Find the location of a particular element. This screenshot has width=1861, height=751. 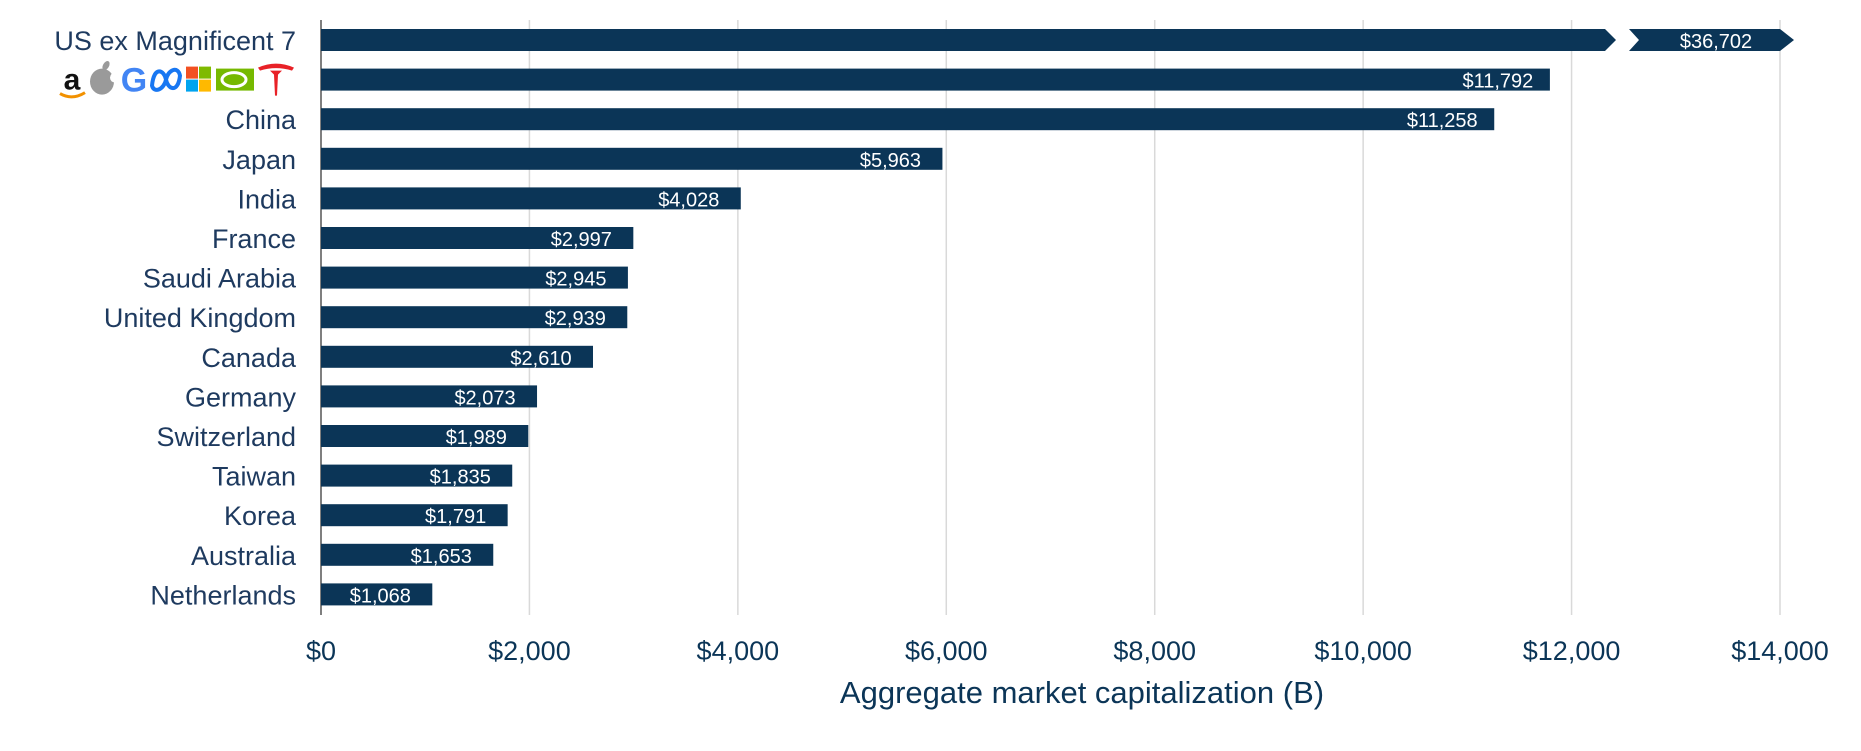

data-label: $36,702 is located at coordinates (1716, 42).